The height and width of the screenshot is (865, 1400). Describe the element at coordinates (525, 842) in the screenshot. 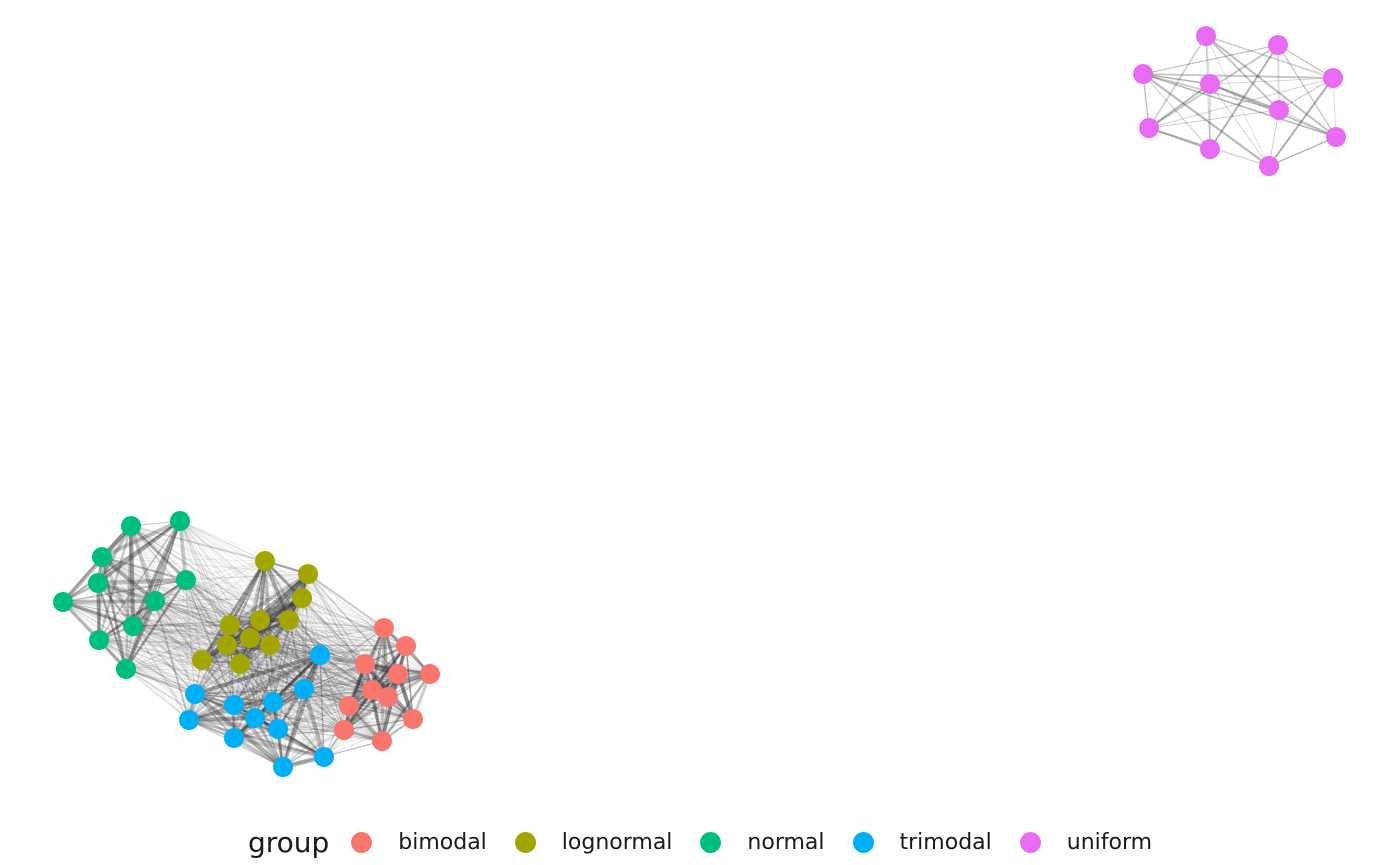

I see `legend-key-lognormal` at that location.